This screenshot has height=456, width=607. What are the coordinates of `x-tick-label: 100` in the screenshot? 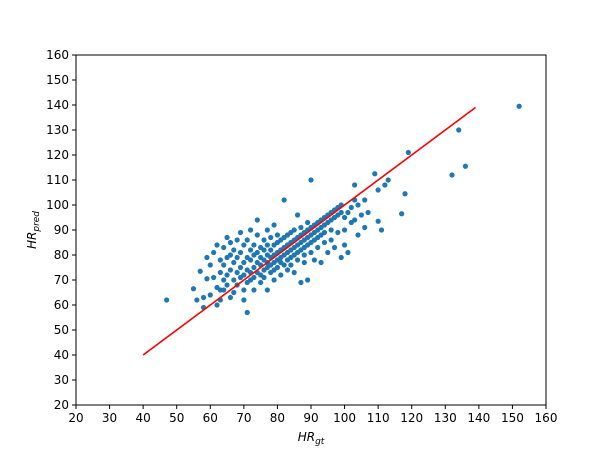 It's located at (344, 418).